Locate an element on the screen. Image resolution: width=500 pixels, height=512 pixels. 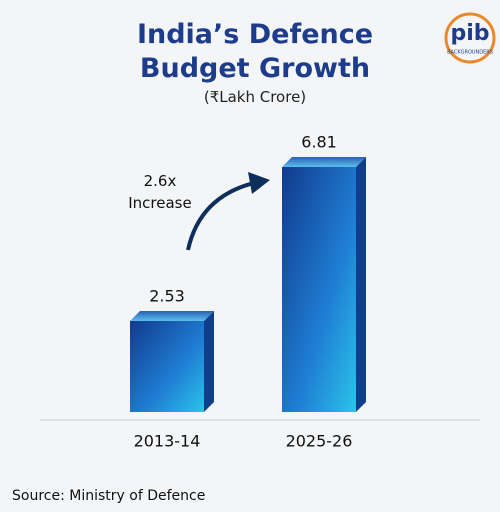
value-label: 2.53 is located at coordinates (167, 295).